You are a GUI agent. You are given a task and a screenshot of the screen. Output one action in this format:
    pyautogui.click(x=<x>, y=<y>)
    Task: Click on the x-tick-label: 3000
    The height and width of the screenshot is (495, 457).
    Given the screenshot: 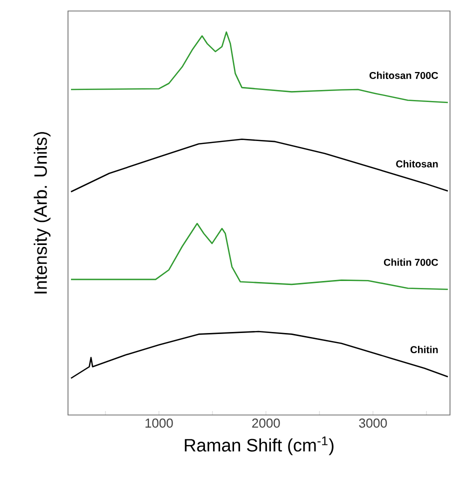 What is the action you would take?
    pyautogui.click(x=373, y=423)
    